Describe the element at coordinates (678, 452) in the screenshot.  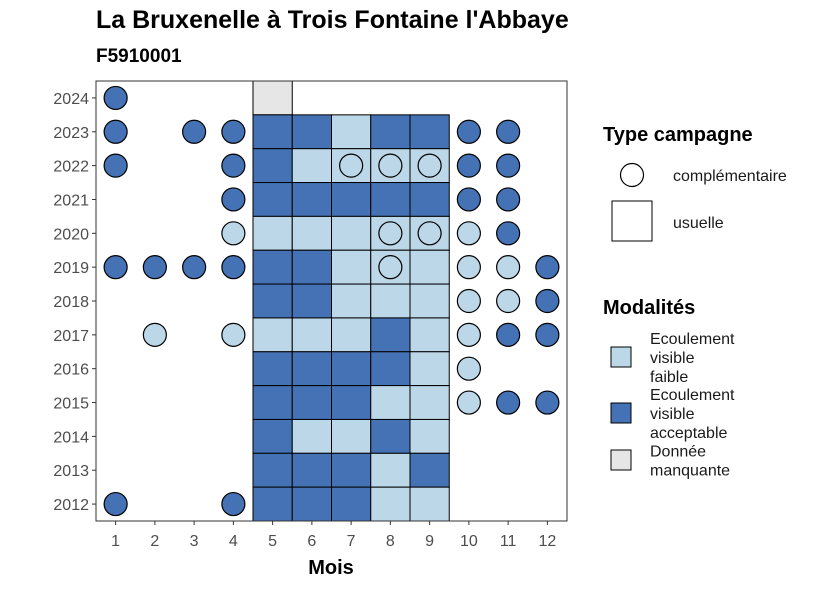
I see `legend-label-modalite-3-line-1: Donnée` at that location.